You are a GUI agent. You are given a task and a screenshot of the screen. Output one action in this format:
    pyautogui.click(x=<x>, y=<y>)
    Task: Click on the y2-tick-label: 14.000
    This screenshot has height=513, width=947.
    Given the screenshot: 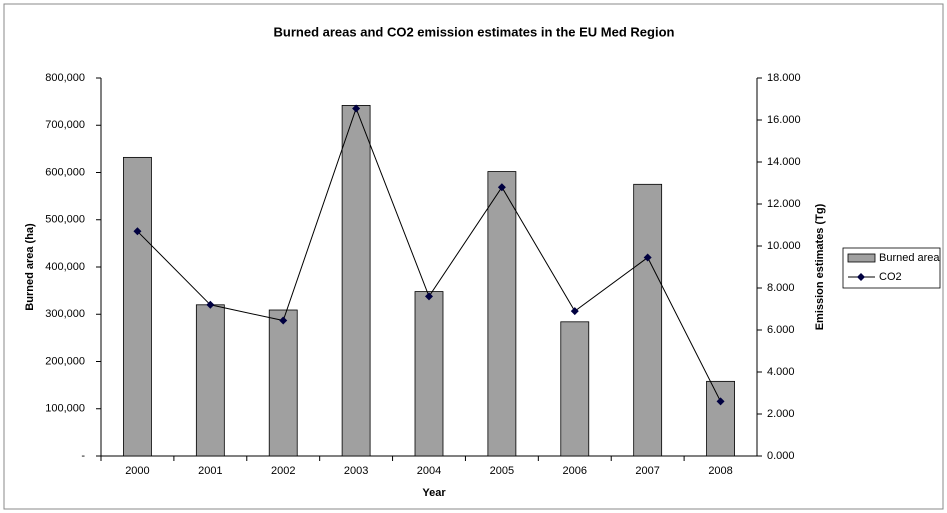 What is the action you would take?
    pyautogui.click(x=784, y=162)
    